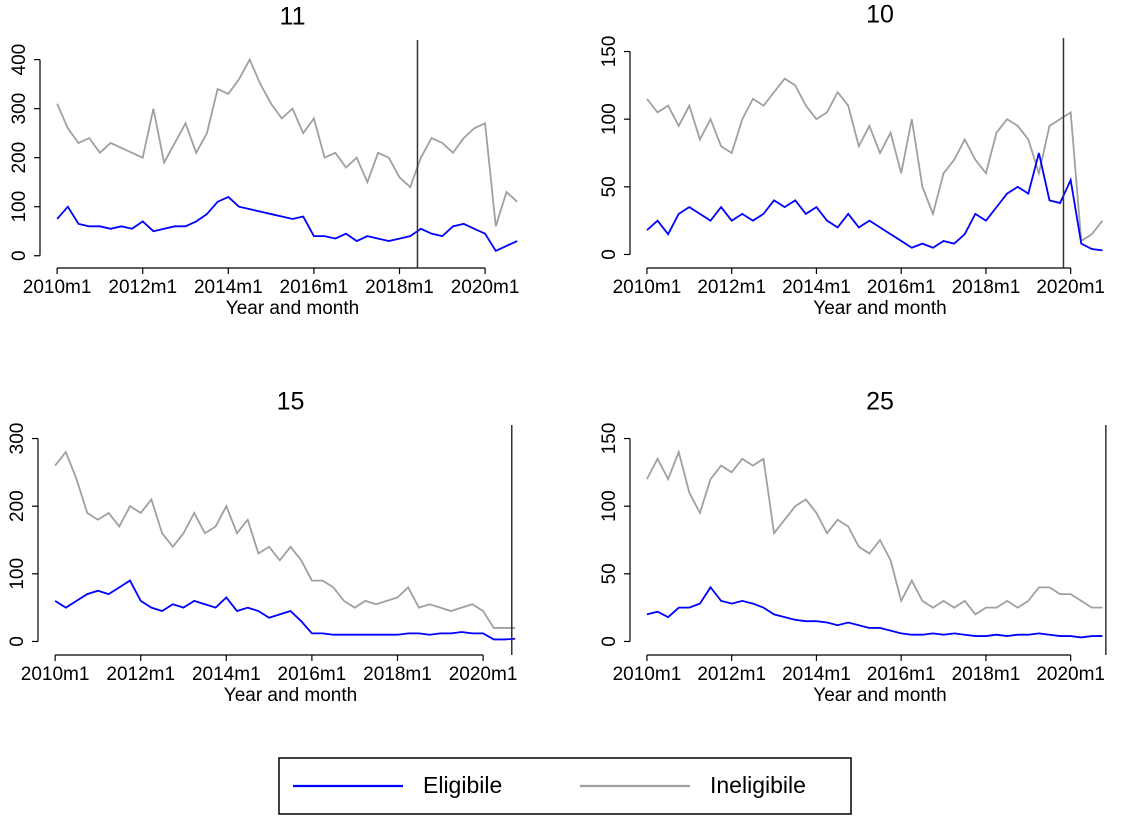  What do you see at coordinates (880, 402) in the screenshot?
I see `title: 25` at bounding box center [880, 402].